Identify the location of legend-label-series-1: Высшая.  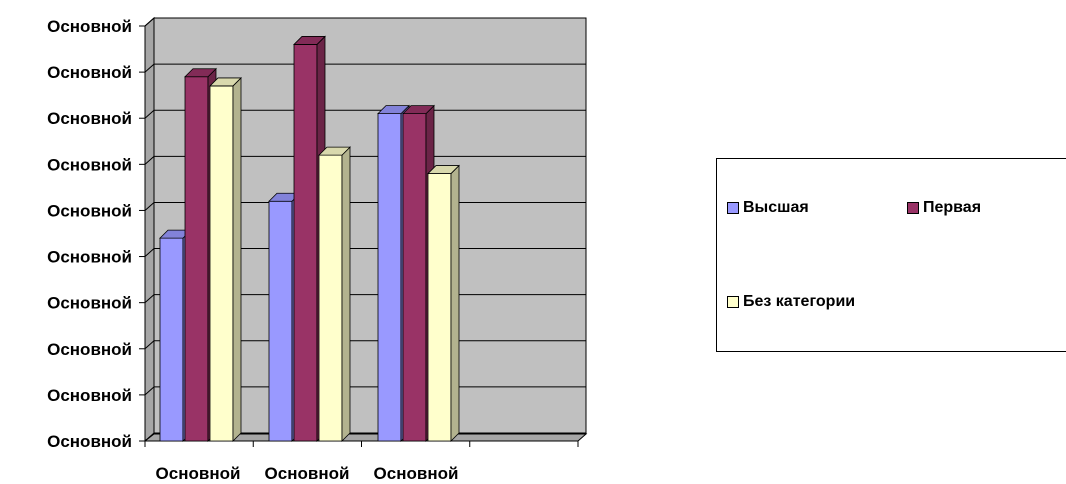
(776, 207).